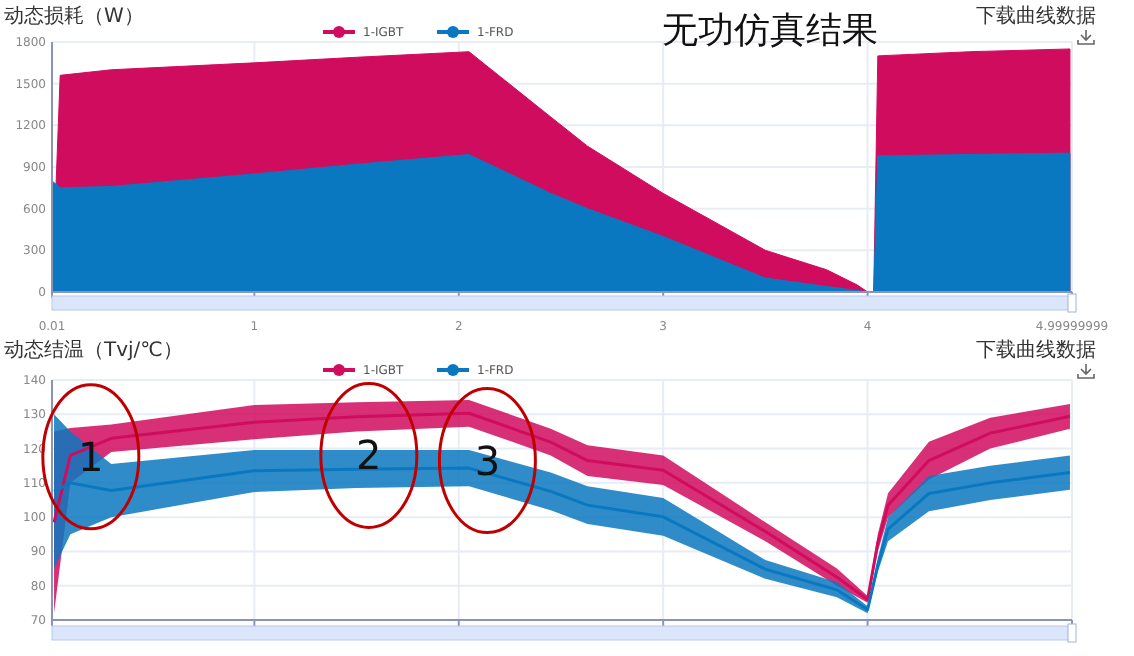 The image size is (1134, 656). Describe the element at coordinates (93, 350) in the screenshot. I see `chart-title: 动态结温（Tvj/℃）` at that location.